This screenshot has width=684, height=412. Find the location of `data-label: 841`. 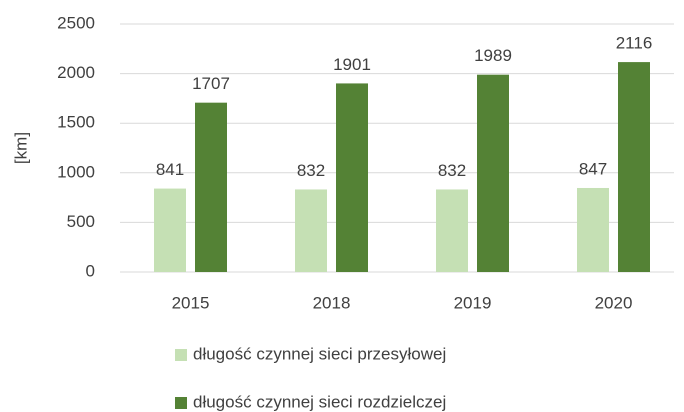

data-label: 841 is located at coordinates (170, 169).